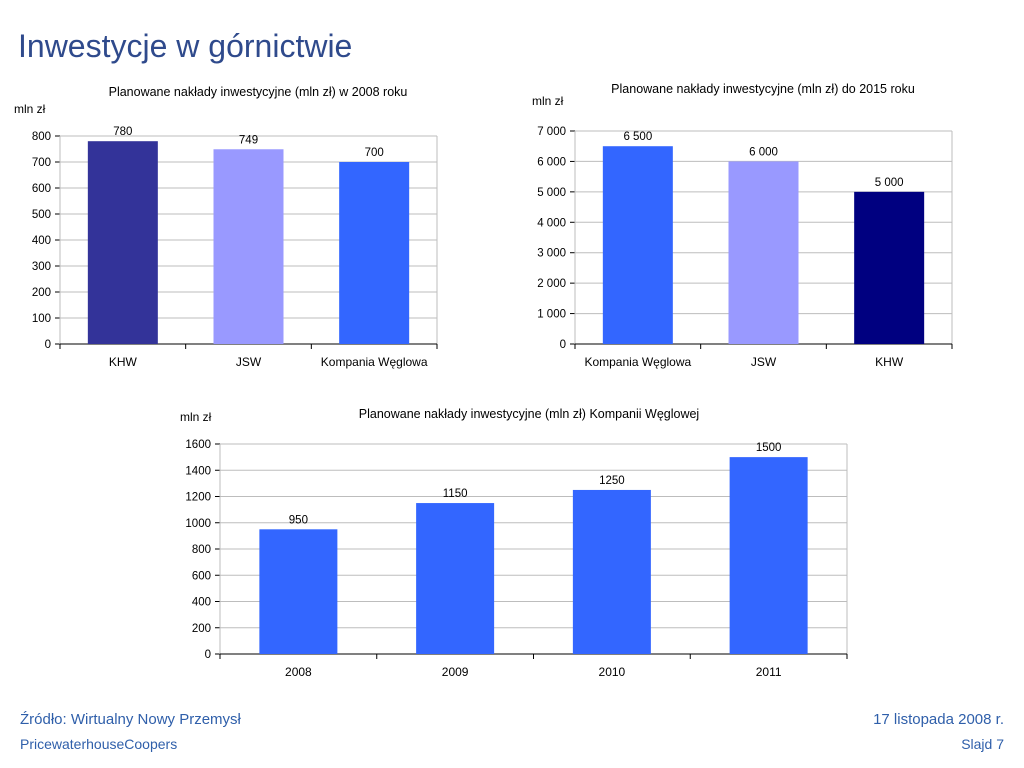 Image resolution: width=1024 pixels, height=768 pixels. What do you see at coordinates (41, 163) in the screenshot?
I see `y-tick-label: 700` at bounding box center [41, 163].